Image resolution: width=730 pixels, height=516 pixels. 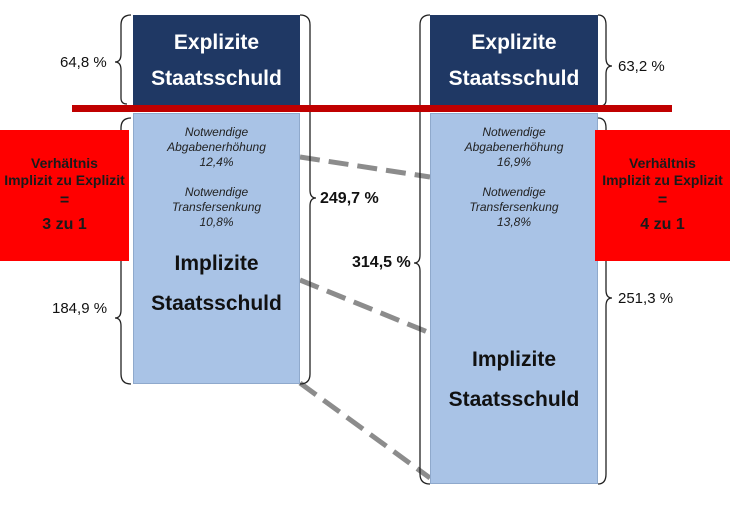 What do you see at coordinates (80, 308) in the screenshot?
I see `left-implicit-pct: 184,9 %` at bounding box center [80, 308].